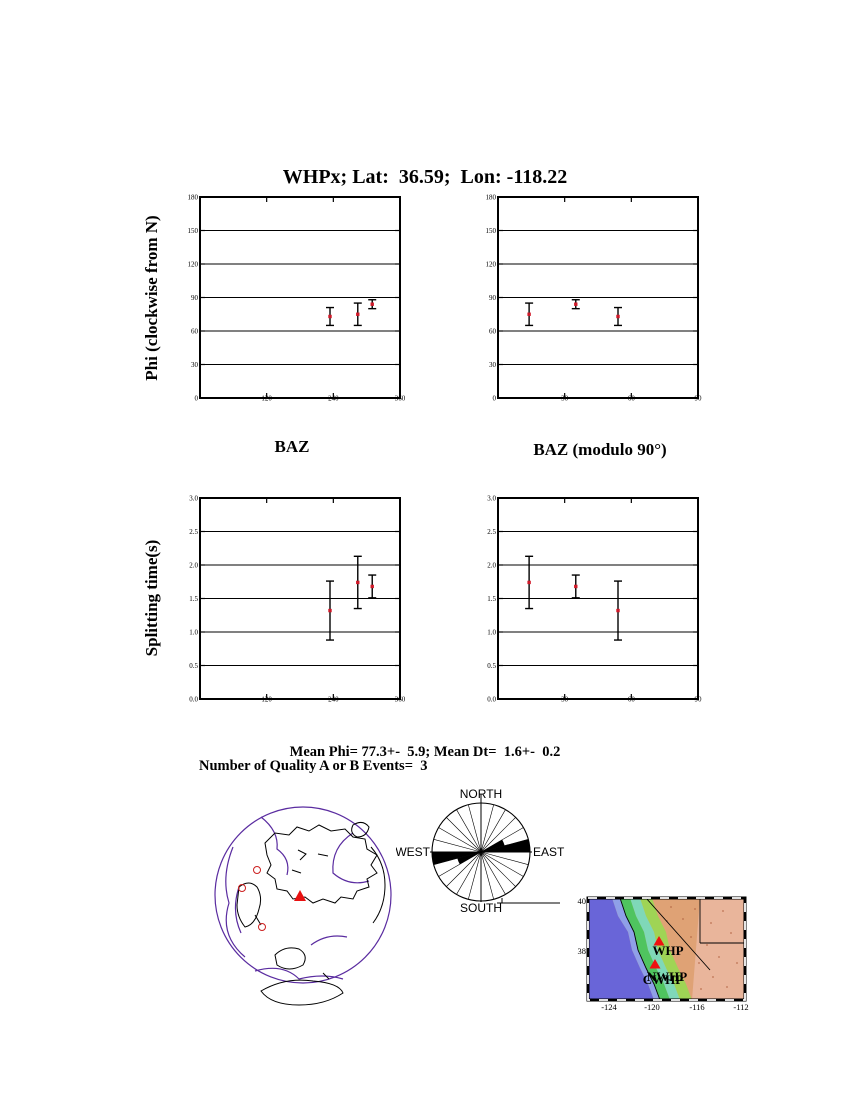  I want to click on station-map: WHP NWHP CWHP 40 38 -124 -120 -116 -112, so click(663, 954).